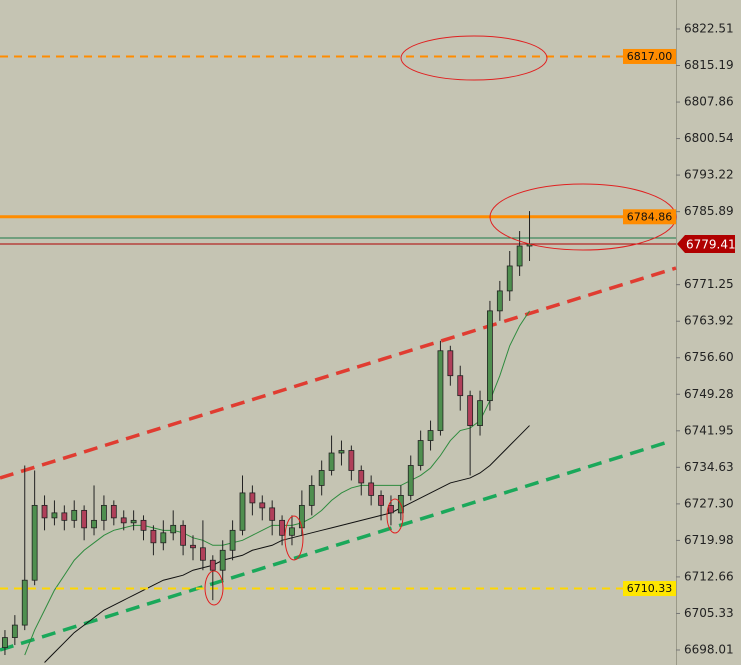  What do you see at coordinates (709, 211) in the screenshot?
I see `y-tick-label: 6785.89` at bounding box center [709, 211].